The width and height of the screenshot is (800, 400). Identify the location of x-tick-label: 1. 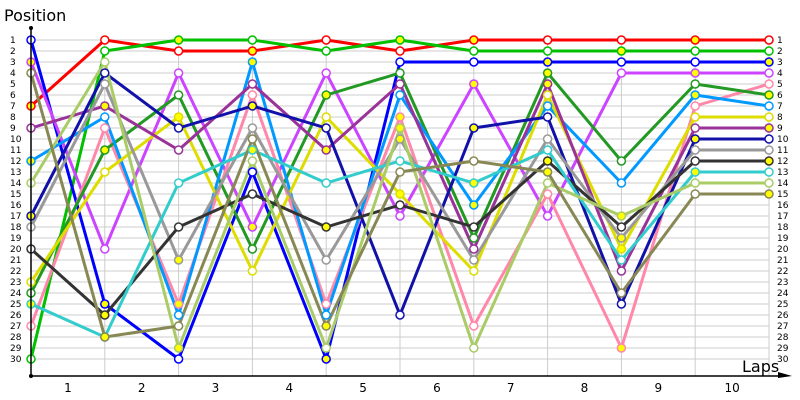
(68, 388).